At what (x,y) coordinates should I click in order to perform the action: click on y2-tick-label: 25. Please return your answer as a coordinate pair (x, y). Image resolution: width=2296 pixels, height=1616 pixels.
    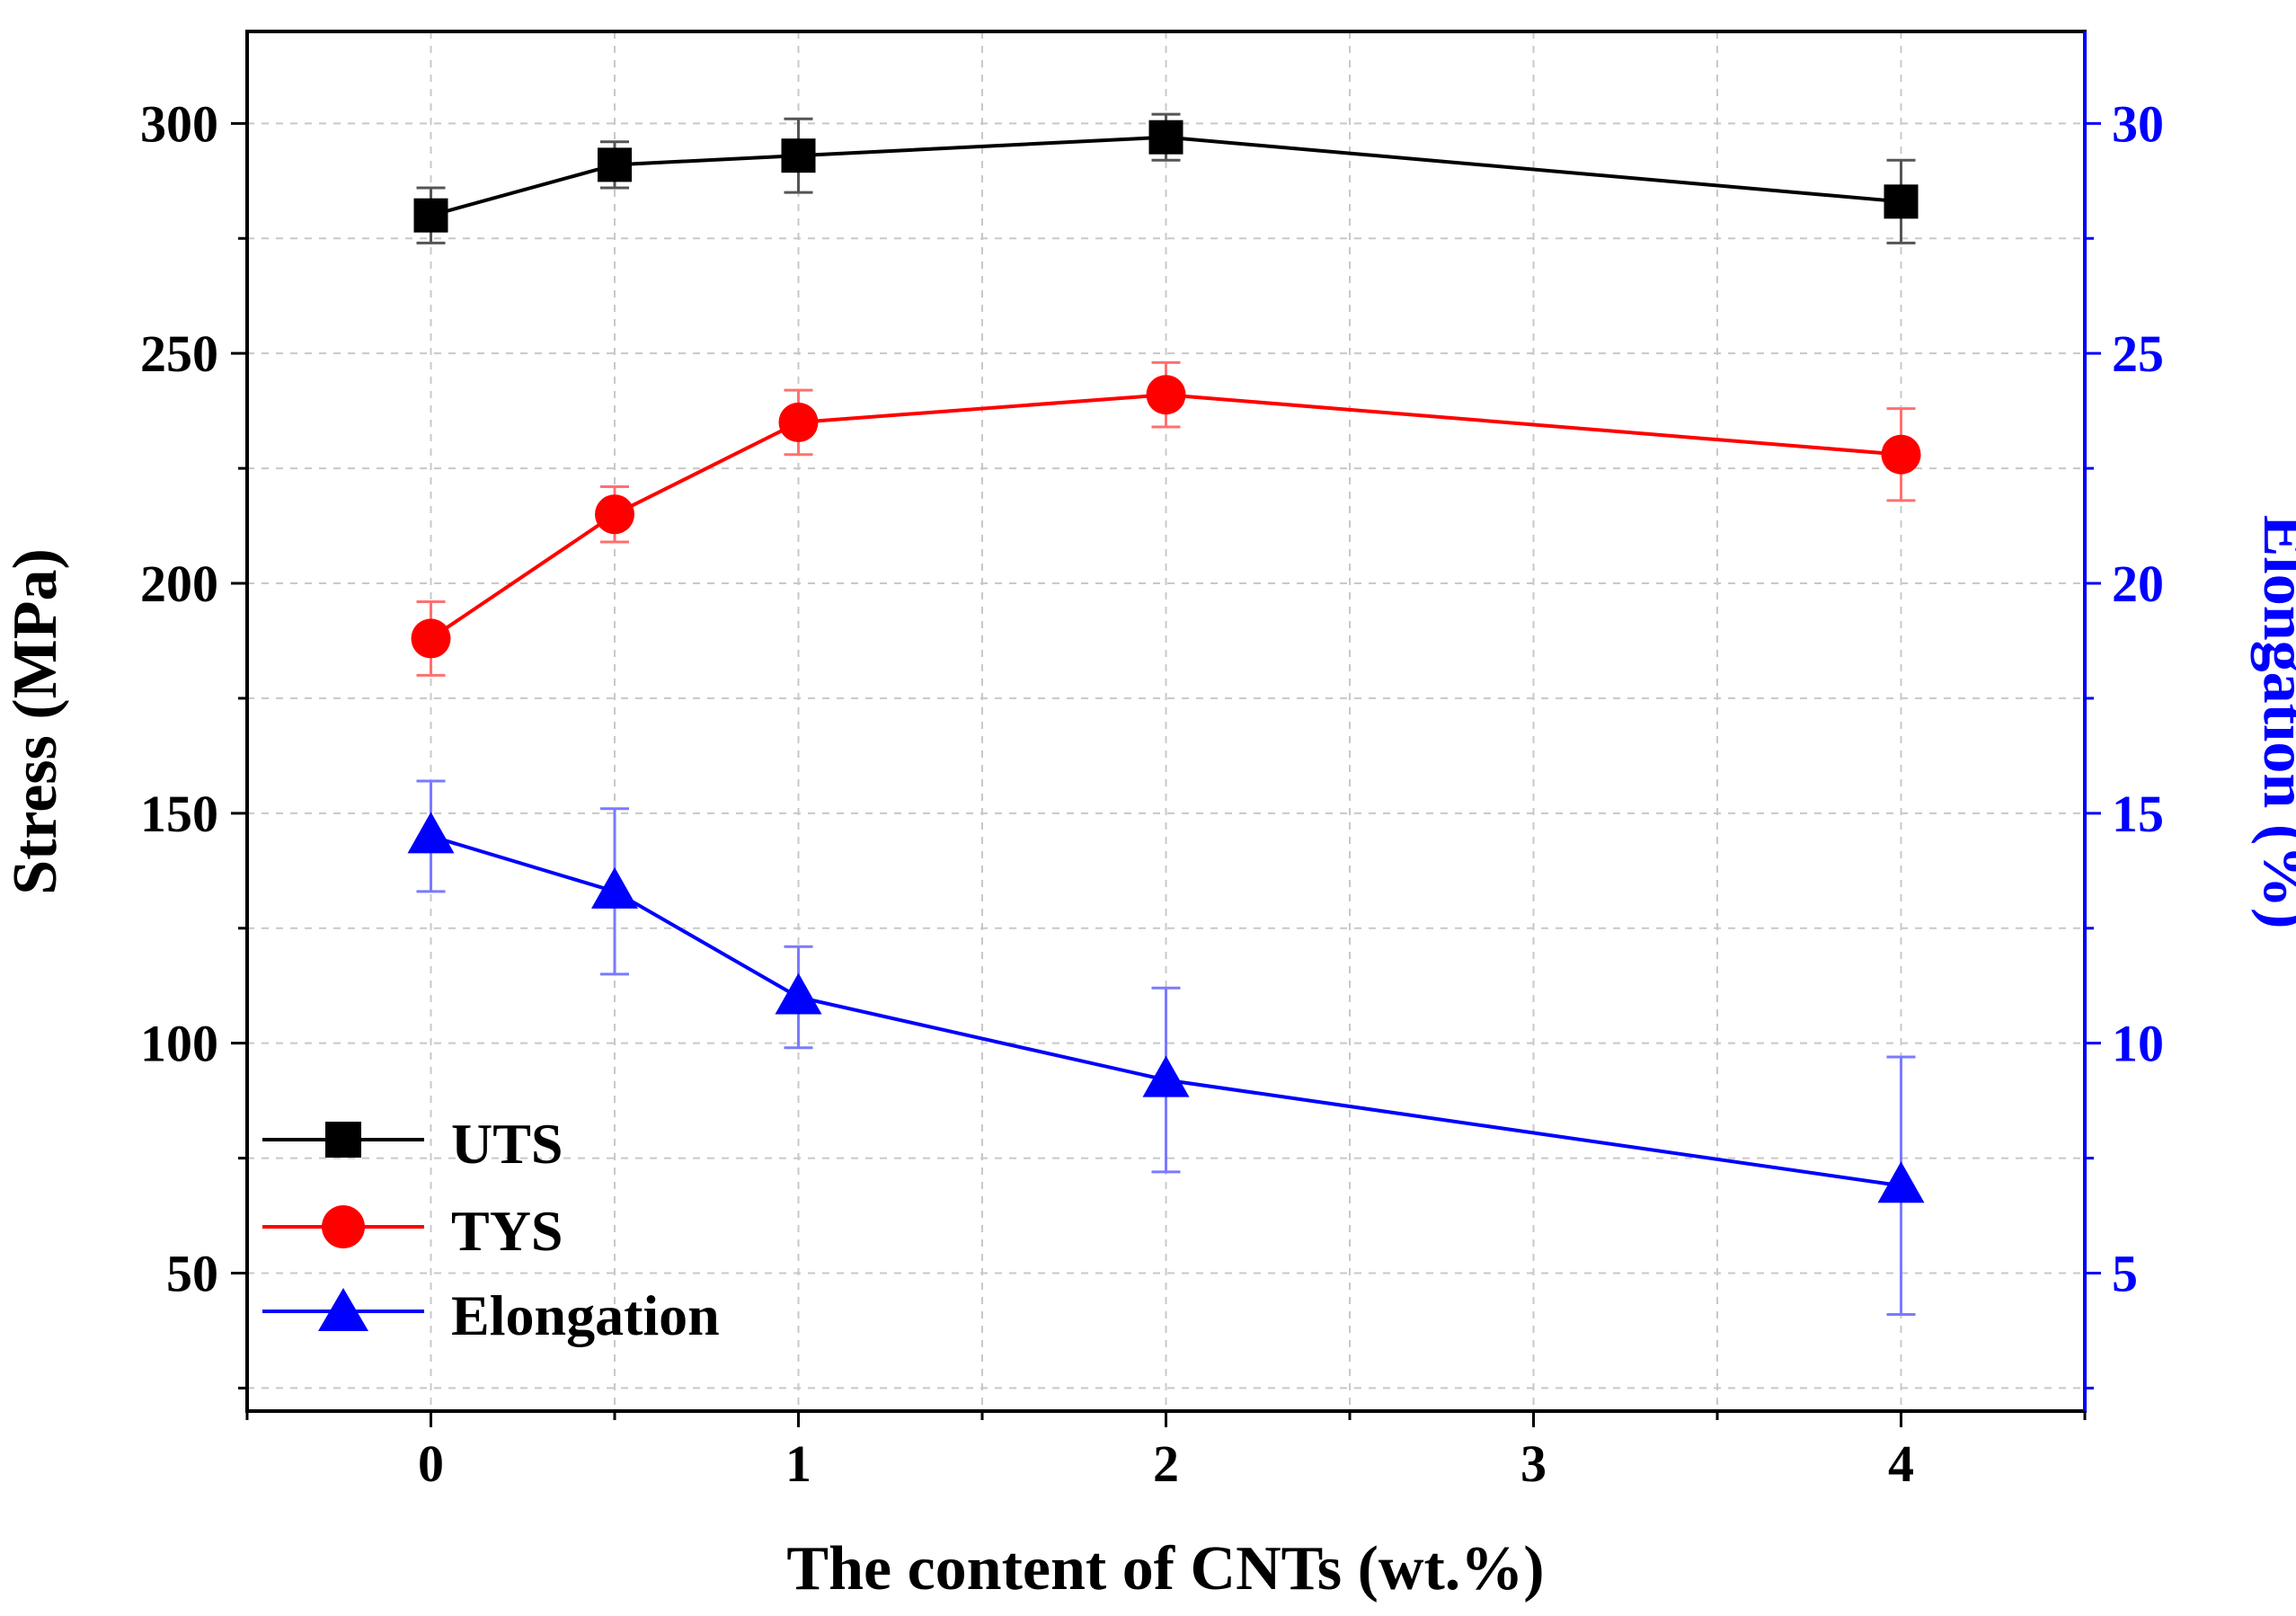
    Looking at the image, I should click on (2138, 353).